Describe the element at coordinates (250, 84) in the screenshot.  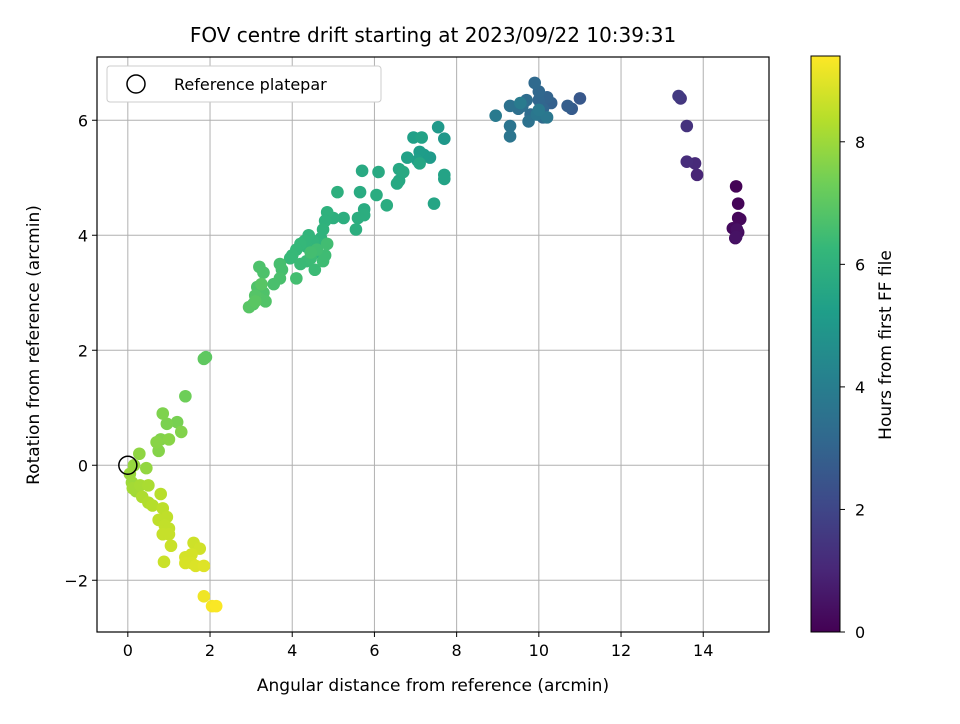
I see `legend-label: Reference platepar` at that location.